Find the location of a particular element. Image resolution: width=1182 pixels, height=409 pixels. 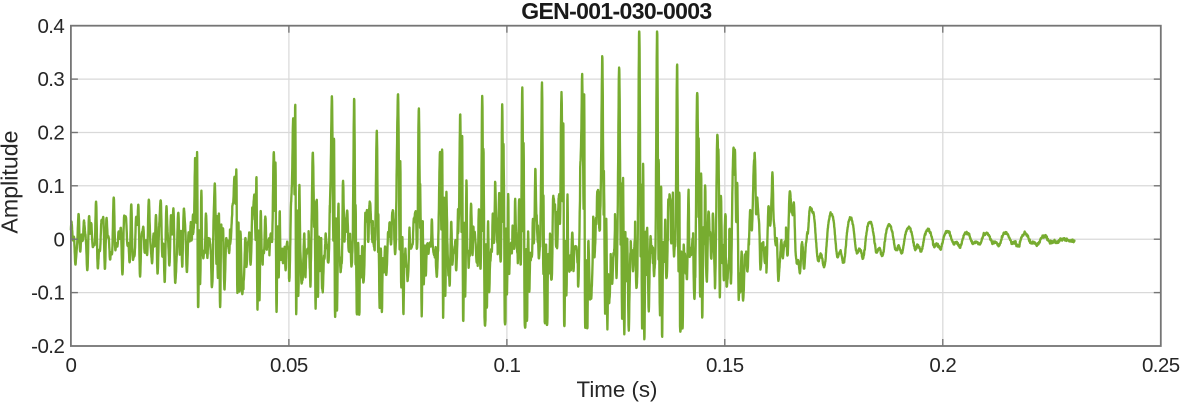

svg-text: 0.4 is located at coordinates (50, 26).